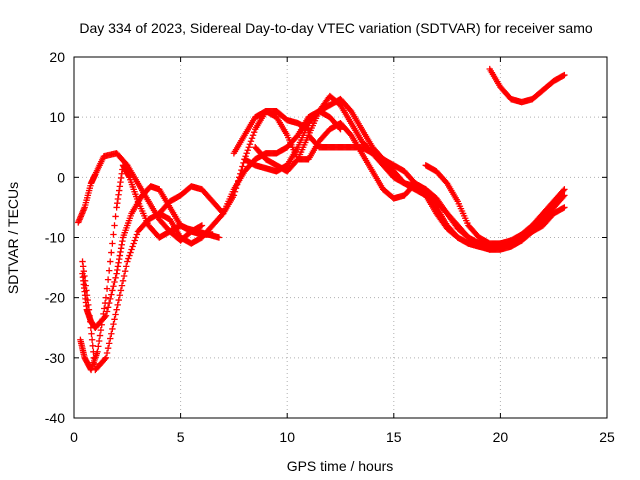  Describe the element at coordinates (61, 177) in the screenshot. I see `y-tick-label: 0` at that location.